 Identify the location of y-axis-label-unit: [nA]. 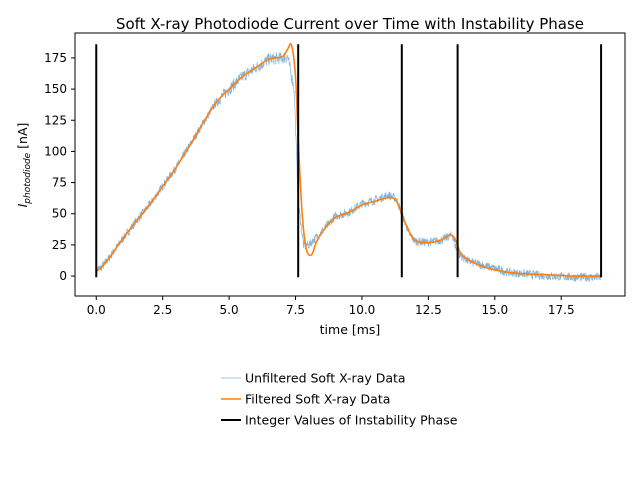
(22, 138).